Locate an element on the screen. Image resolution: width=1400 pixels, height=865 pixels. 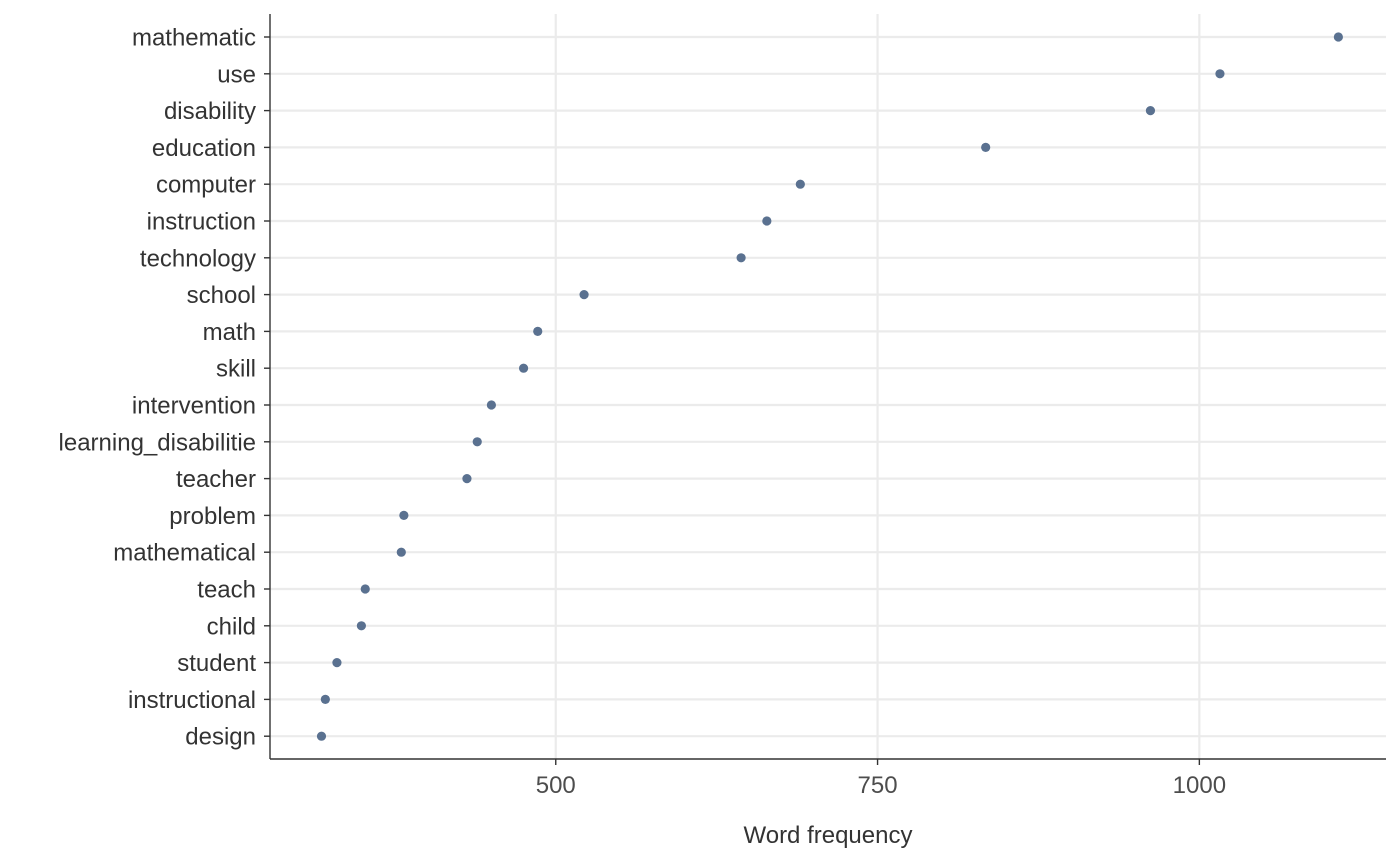
category-label: instruction is located at coordinates (201, 222).